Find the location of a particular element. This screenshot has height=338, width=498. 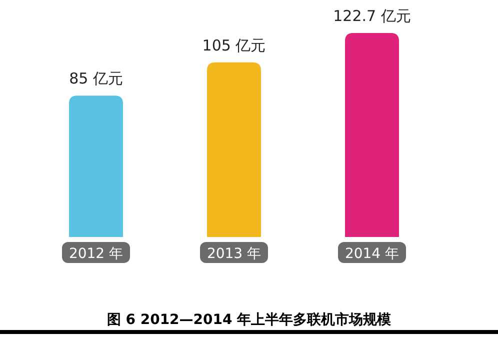

x-tick-label: 2013 年 is located at coordinates (234, 254).